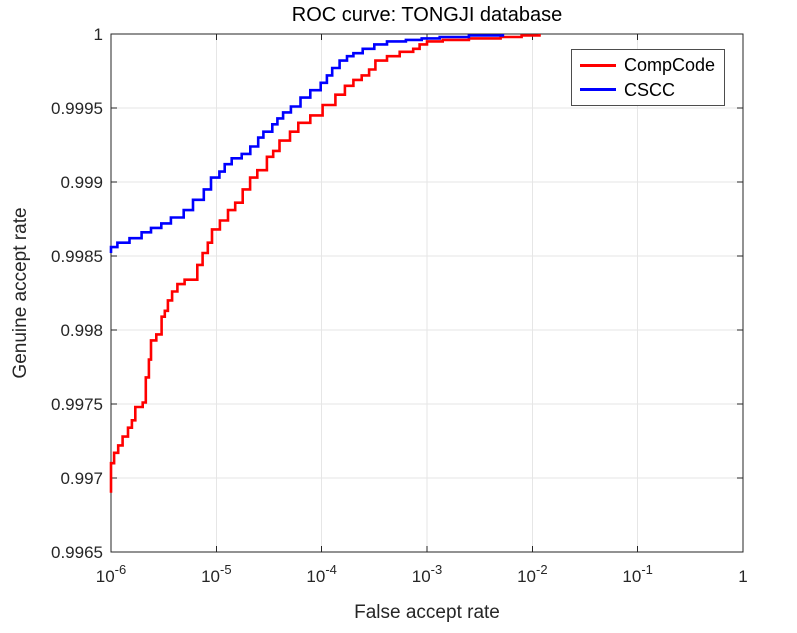  What do you see at coordinates (81, 478) in the screenshot?
I see `svg-text: 0.997` at bounding box center [81, 478].